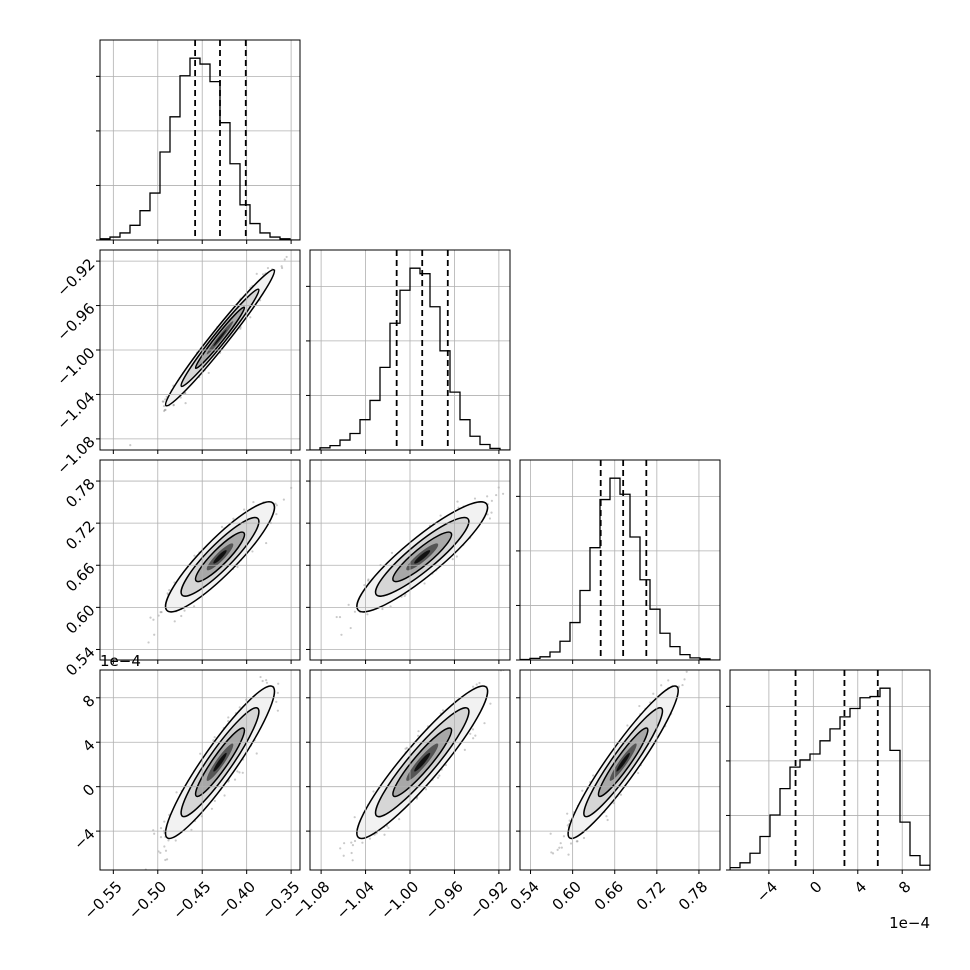 This screenshot has width=970, height=970. What do you see at coordinates (75, 321) in the screenshot?
I see `y-tick-label: −0.96` at bounding box center [75, 321].